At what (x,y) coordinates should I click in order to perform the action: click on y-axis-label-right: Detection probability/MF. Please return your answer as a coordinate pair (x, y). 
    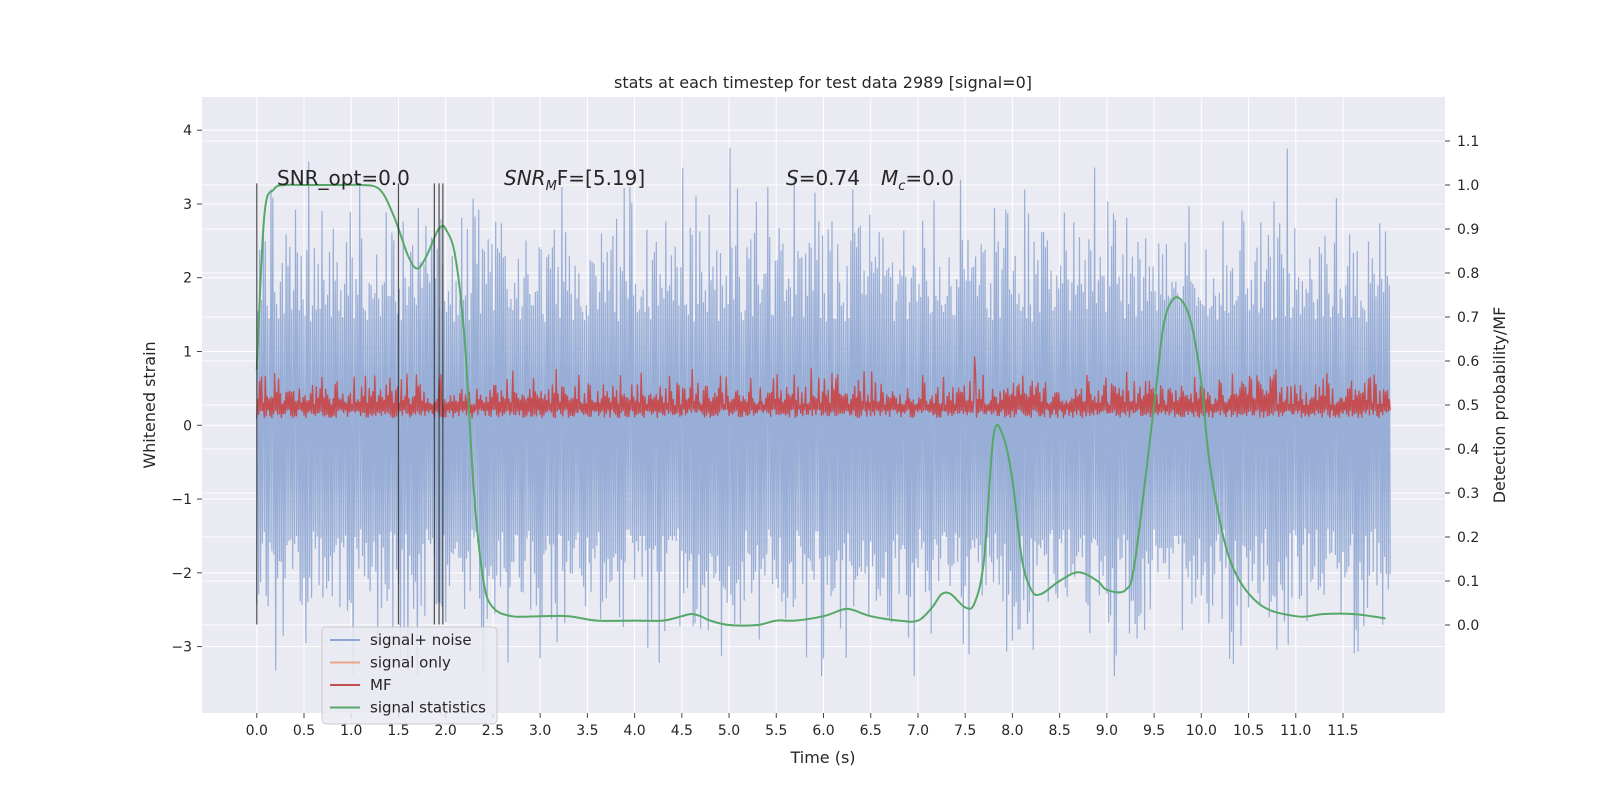
    Looking at the image, I should click on (1499, 405).